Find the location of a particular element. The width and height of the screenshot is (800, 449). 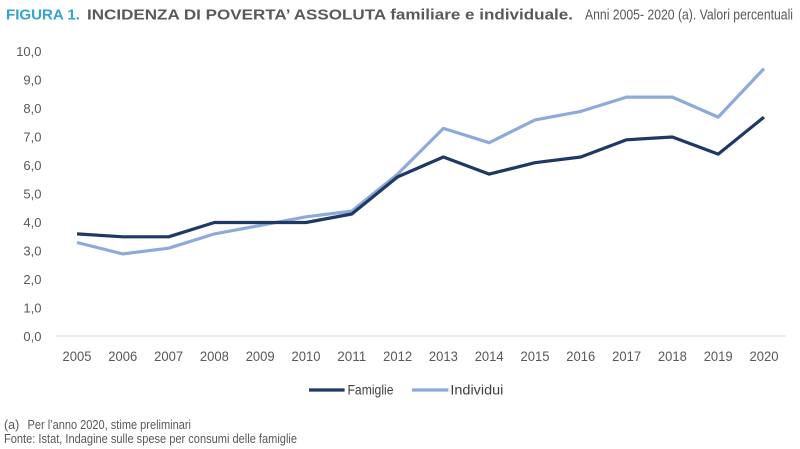

svg-text: Individui is located at coordinates (476, 390).